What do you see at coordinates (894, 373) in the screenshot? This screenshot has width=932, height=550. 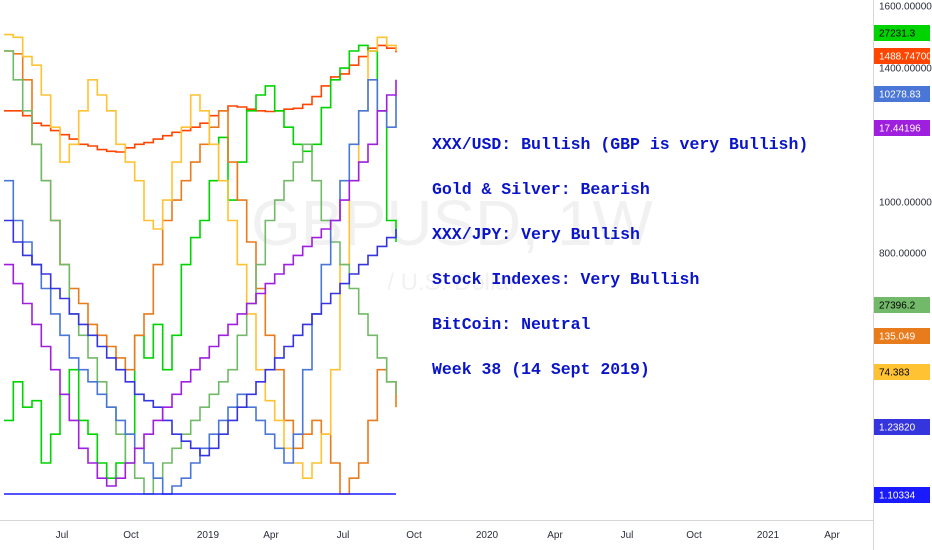 I see `last-value-label: 74.383` at bounding box center [894, 373].